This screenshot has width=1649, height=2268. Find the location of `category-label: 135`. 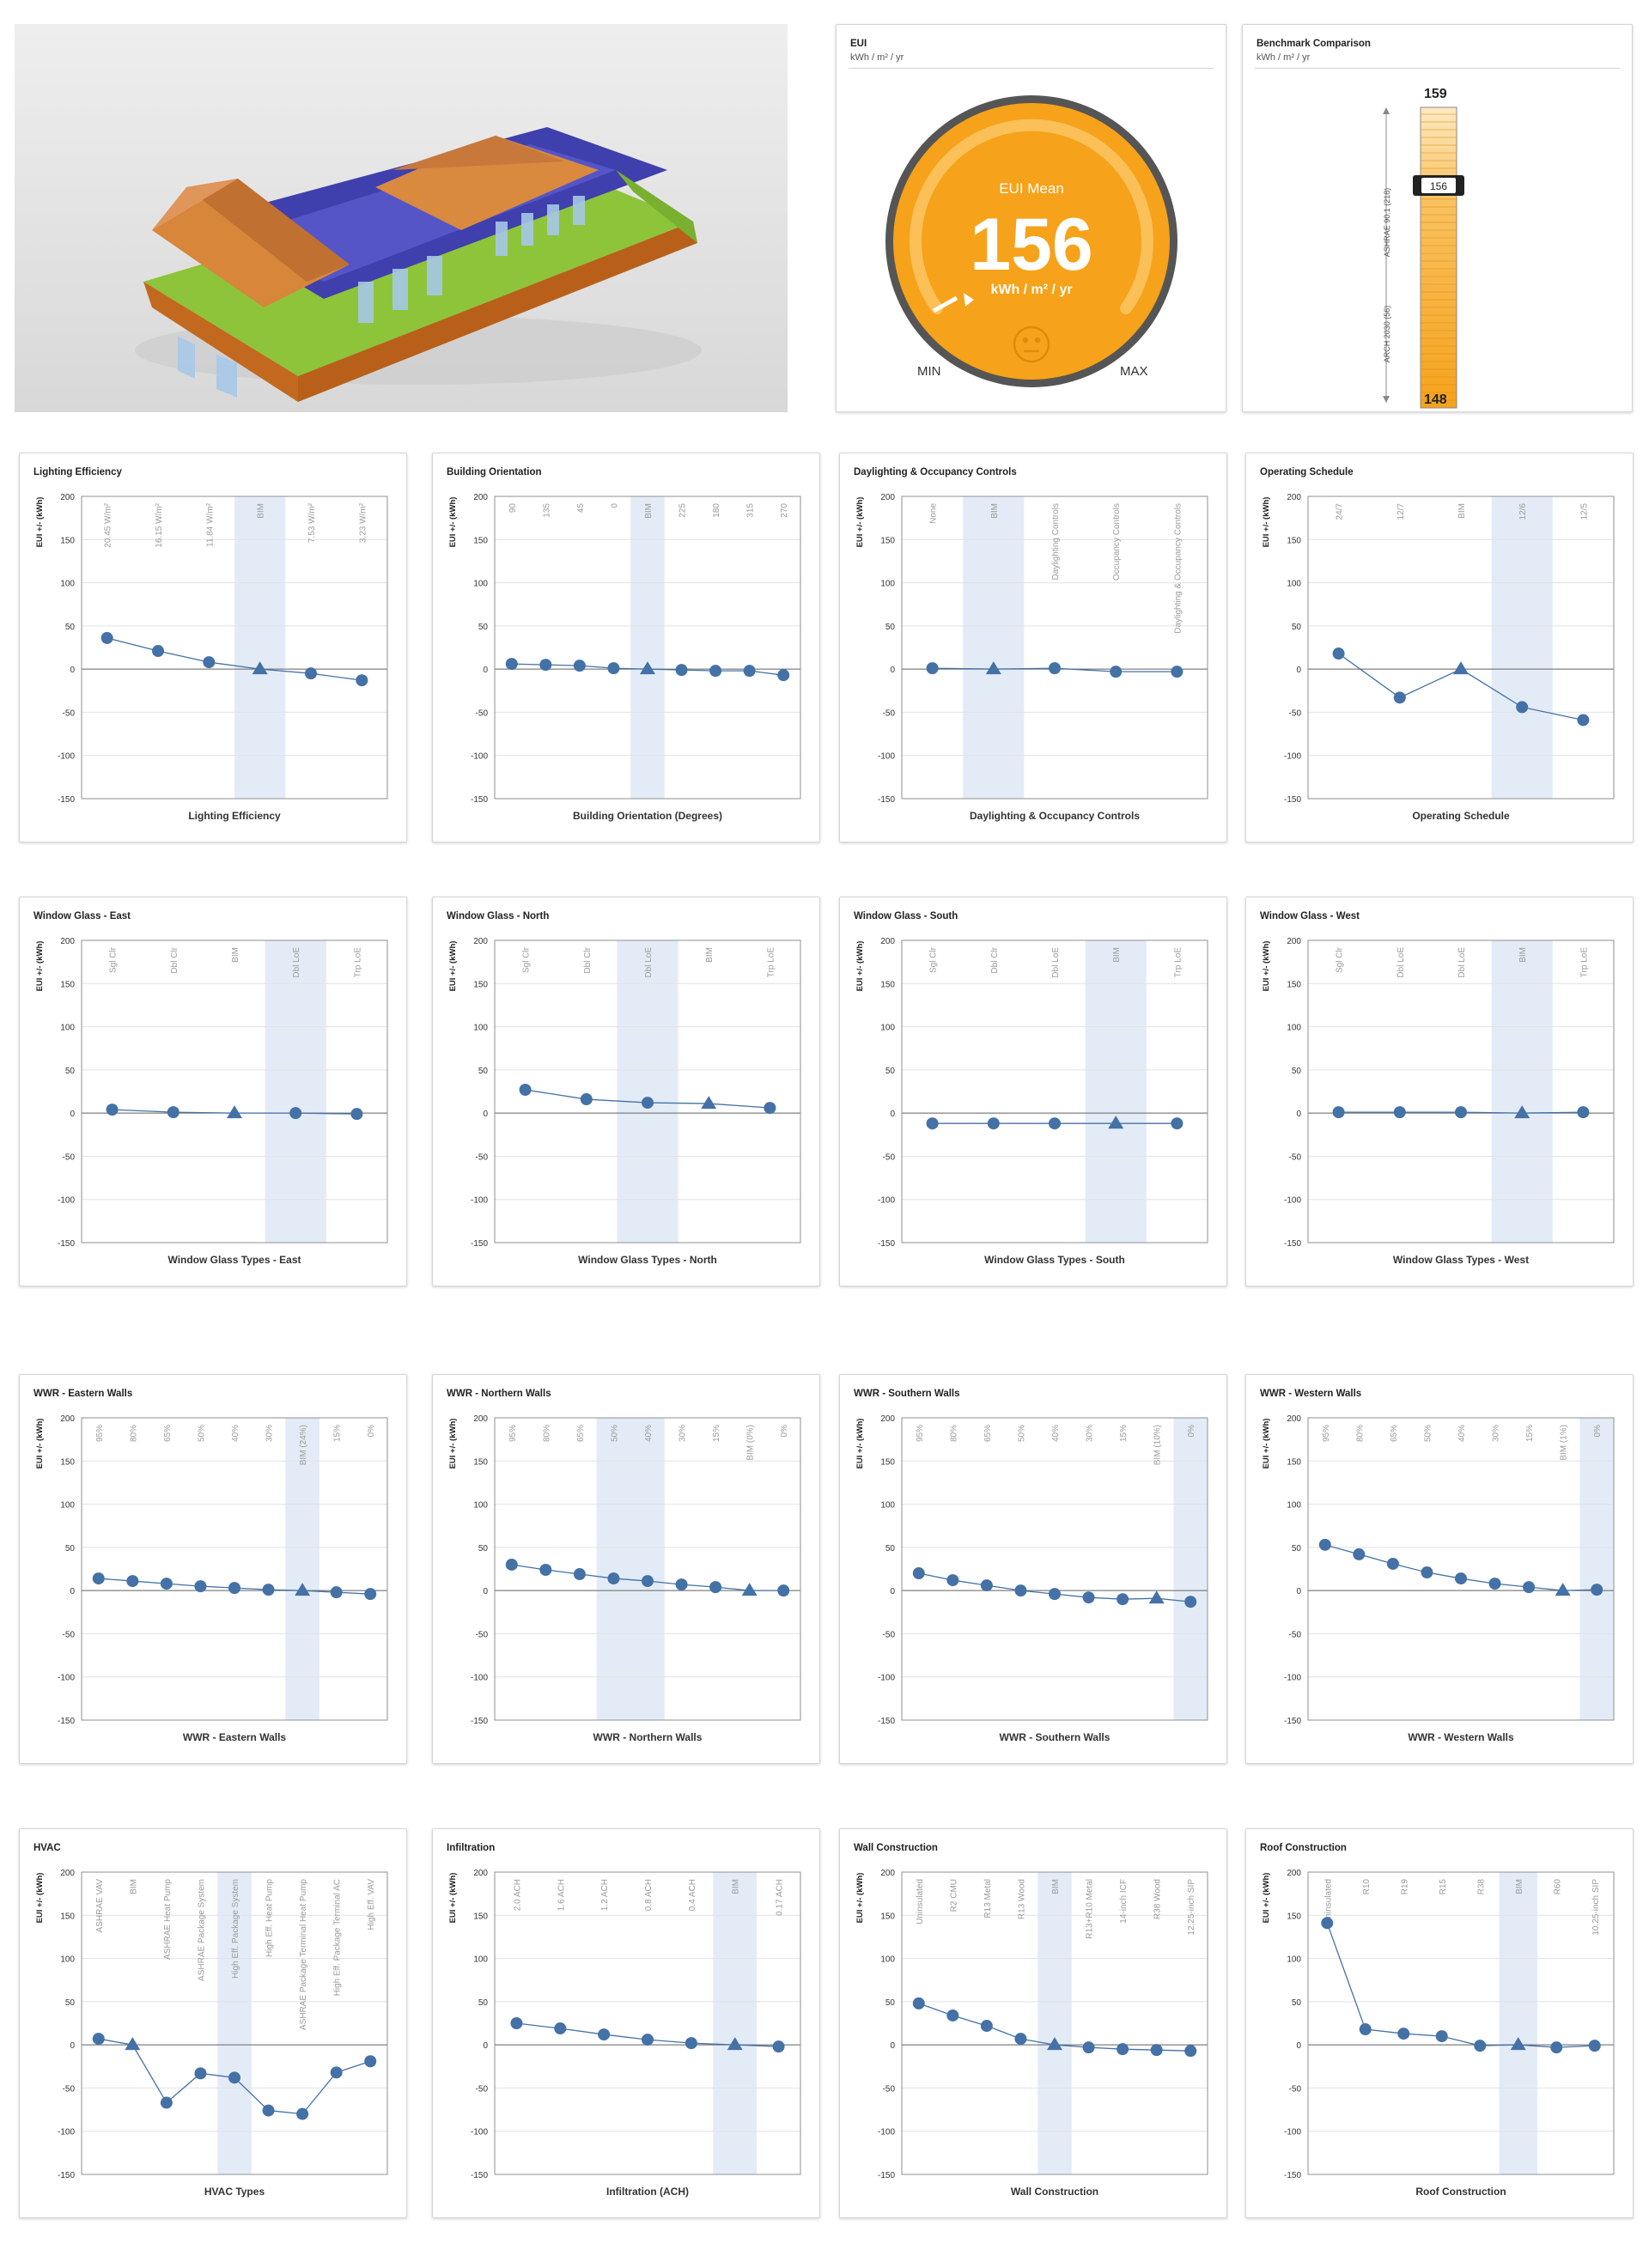

category-label: 135 is located at coordinates (546, 510).